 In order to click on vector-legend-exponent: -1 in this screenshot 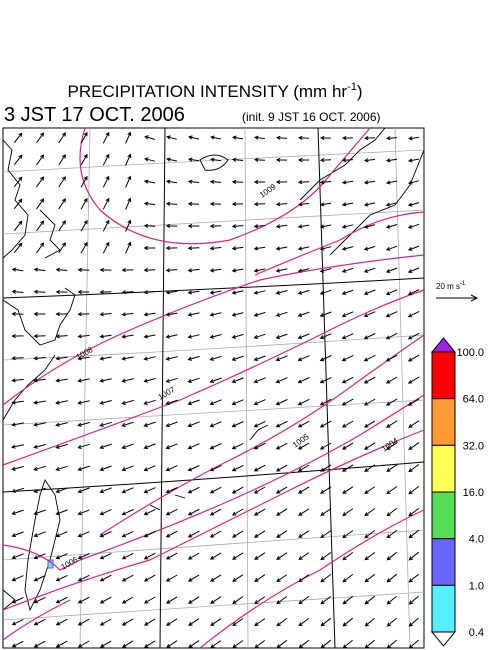, I will do `click(463, 284)`.